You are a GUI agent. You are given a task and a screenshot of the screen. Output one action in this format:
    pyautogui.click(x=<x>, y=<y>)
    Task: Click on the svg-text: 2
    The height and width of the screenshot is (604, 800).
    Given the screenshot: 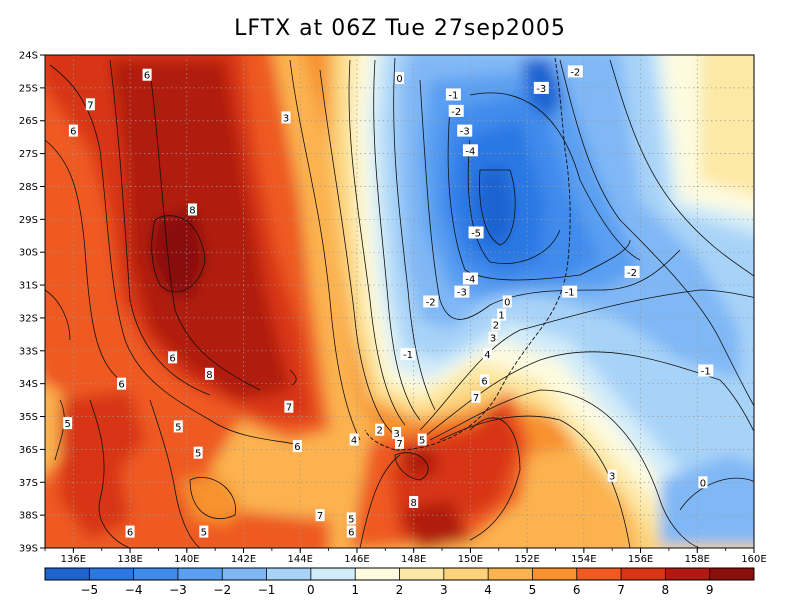 What is the action you would take?
    pyautogui.click(x=379, y=431)
    